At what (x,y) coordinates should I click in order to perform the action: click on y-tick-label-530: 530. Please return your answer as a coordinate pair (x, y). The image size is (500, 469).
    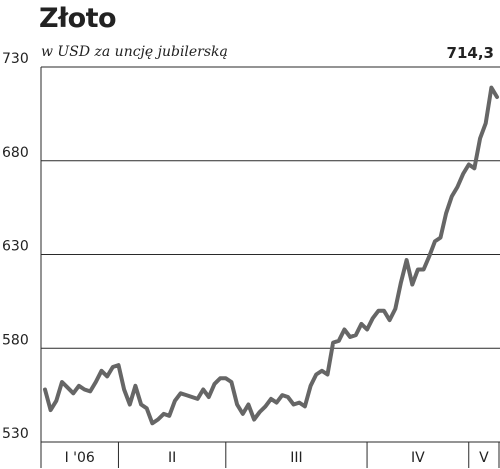
    Looking at the image, I should click on (15, 434).